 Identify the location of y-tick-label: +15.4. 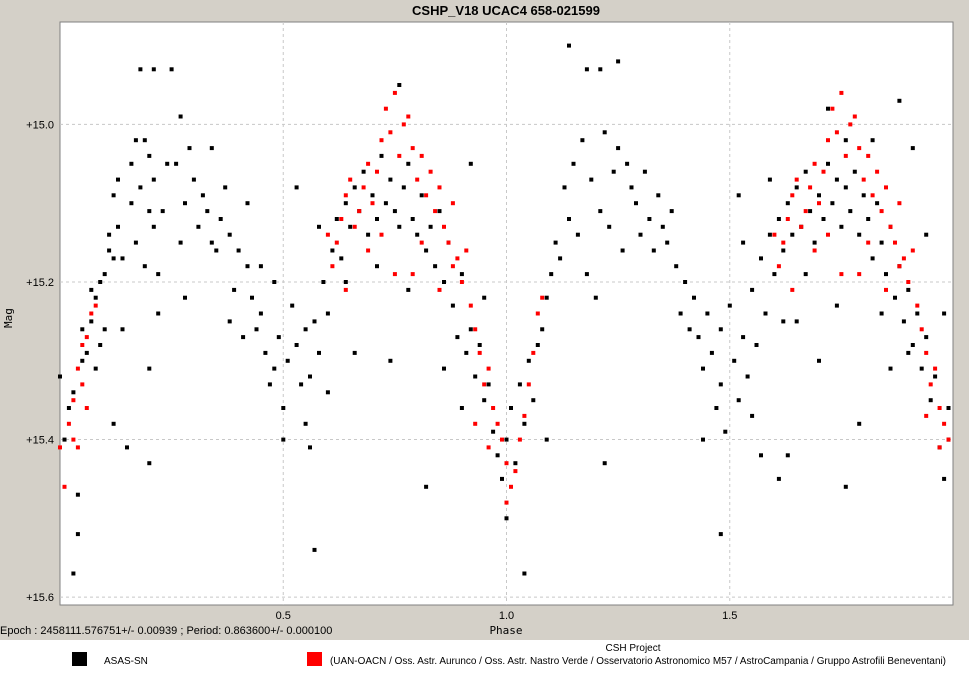
(40, 441).